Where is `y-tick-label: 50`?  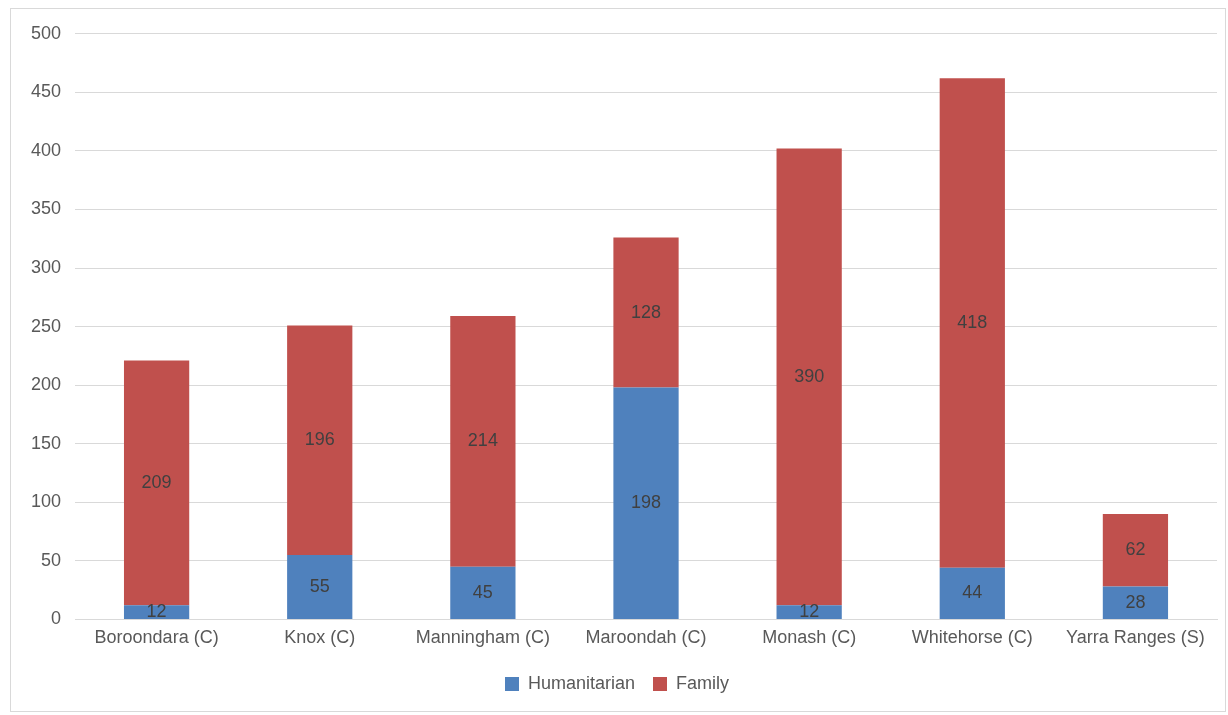
y-tick-label: 50 is located at coordinates (51, 559).